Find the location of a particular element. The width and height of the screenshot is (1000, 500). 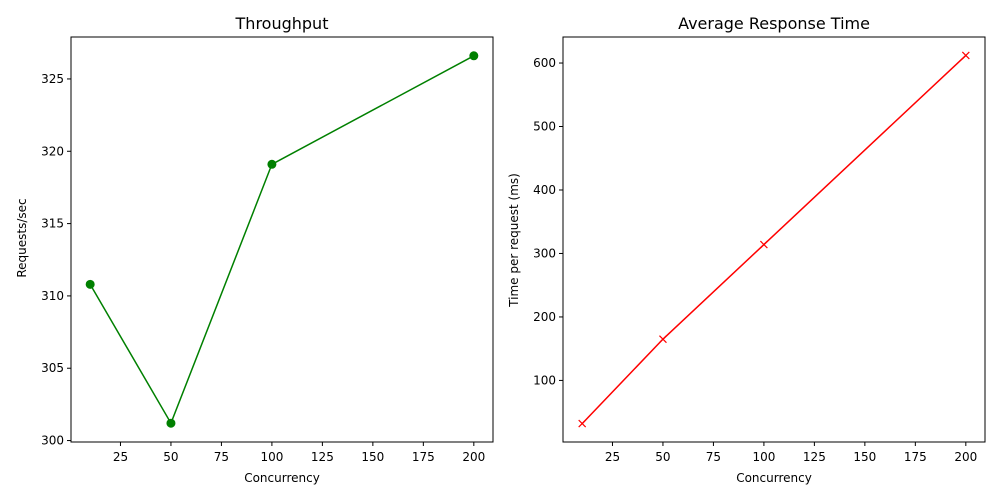

y-tick-label: 500 is located at coordinates (544, 127).